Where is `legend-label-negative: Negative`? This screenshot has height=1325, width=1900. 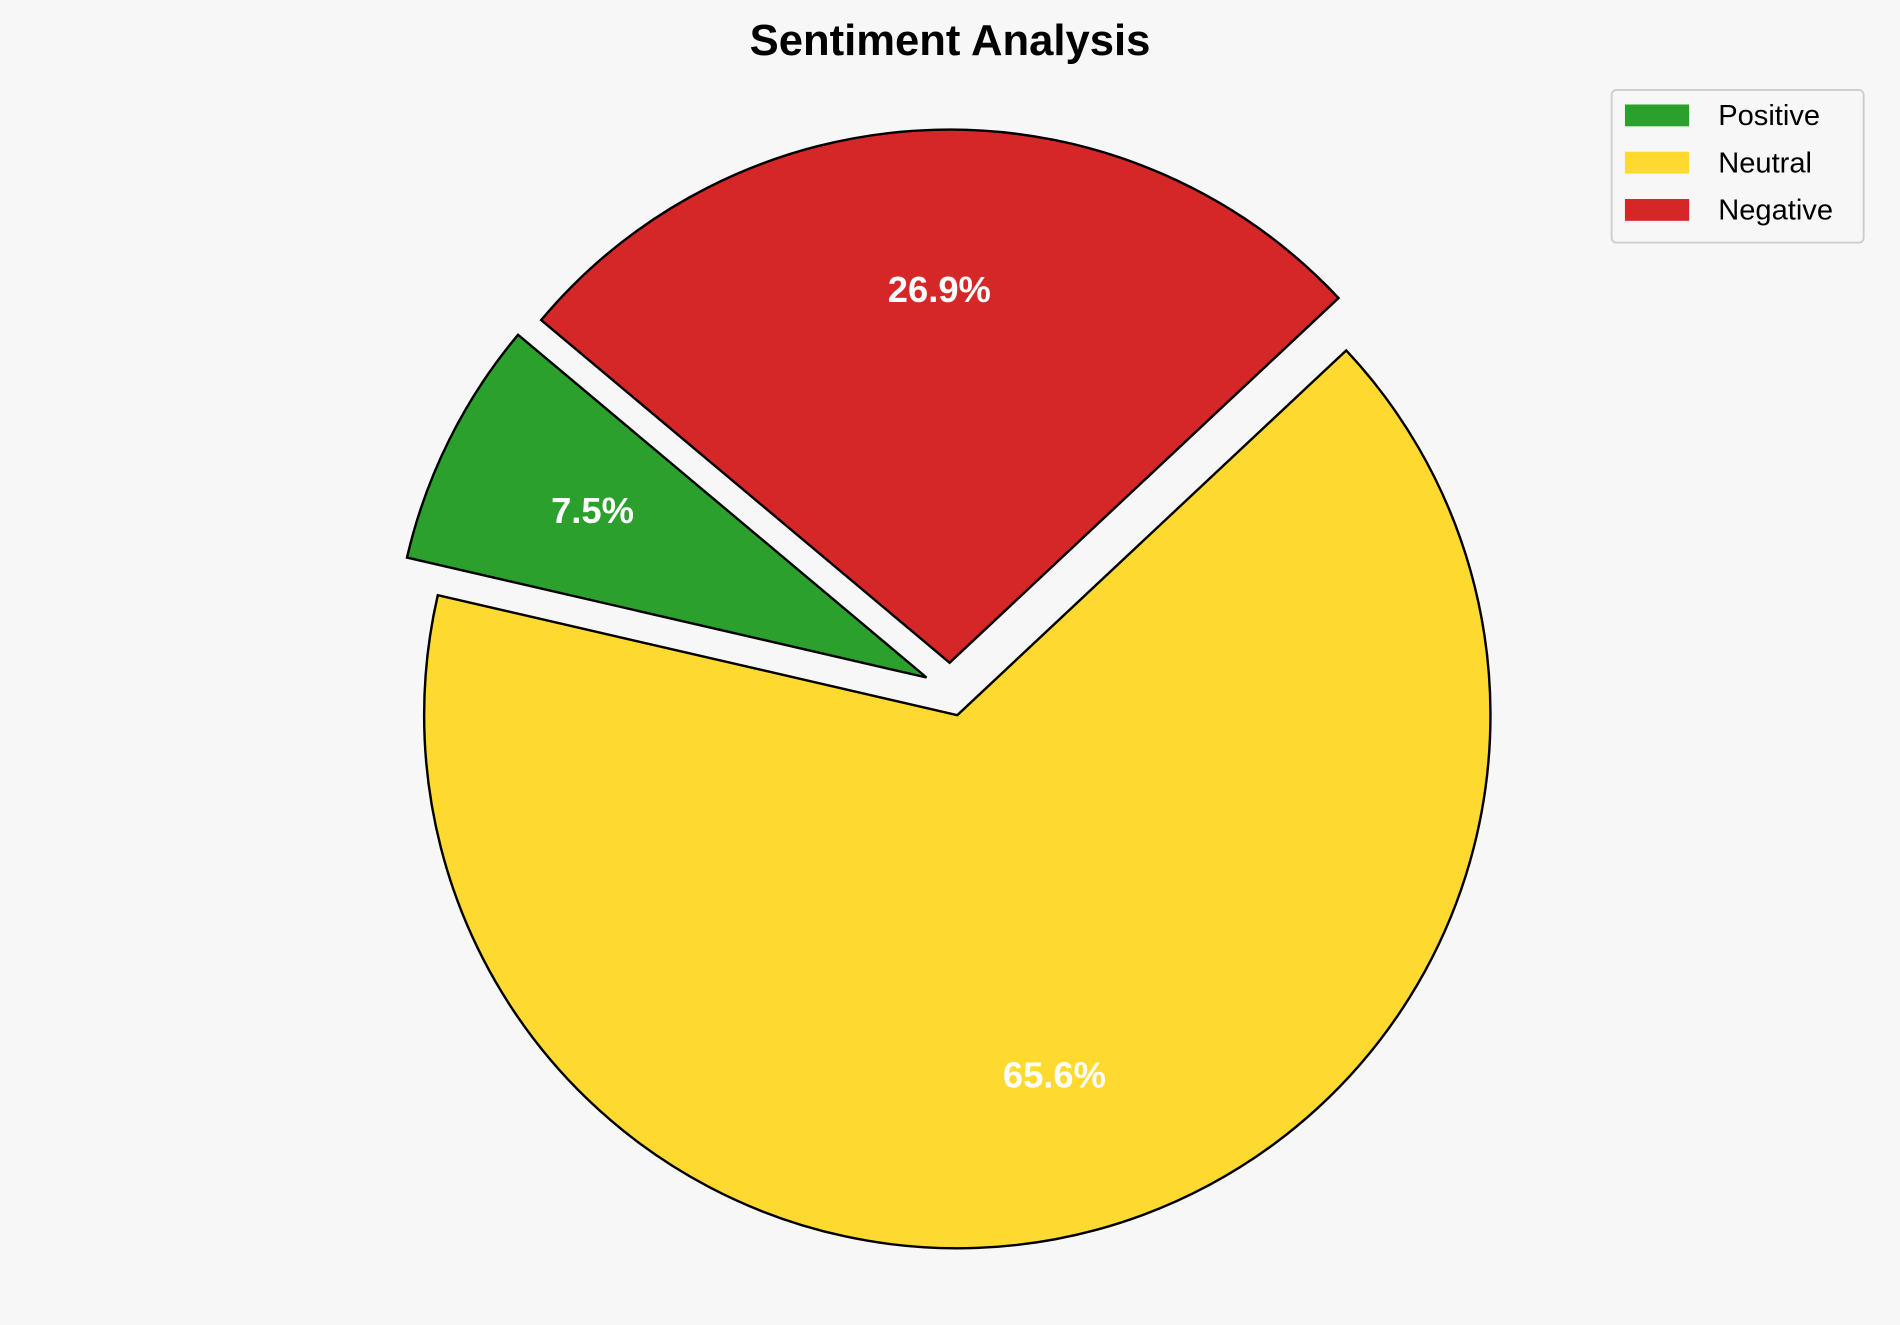 legend-label-negative: Negative is located at coordinates (1775, 211).